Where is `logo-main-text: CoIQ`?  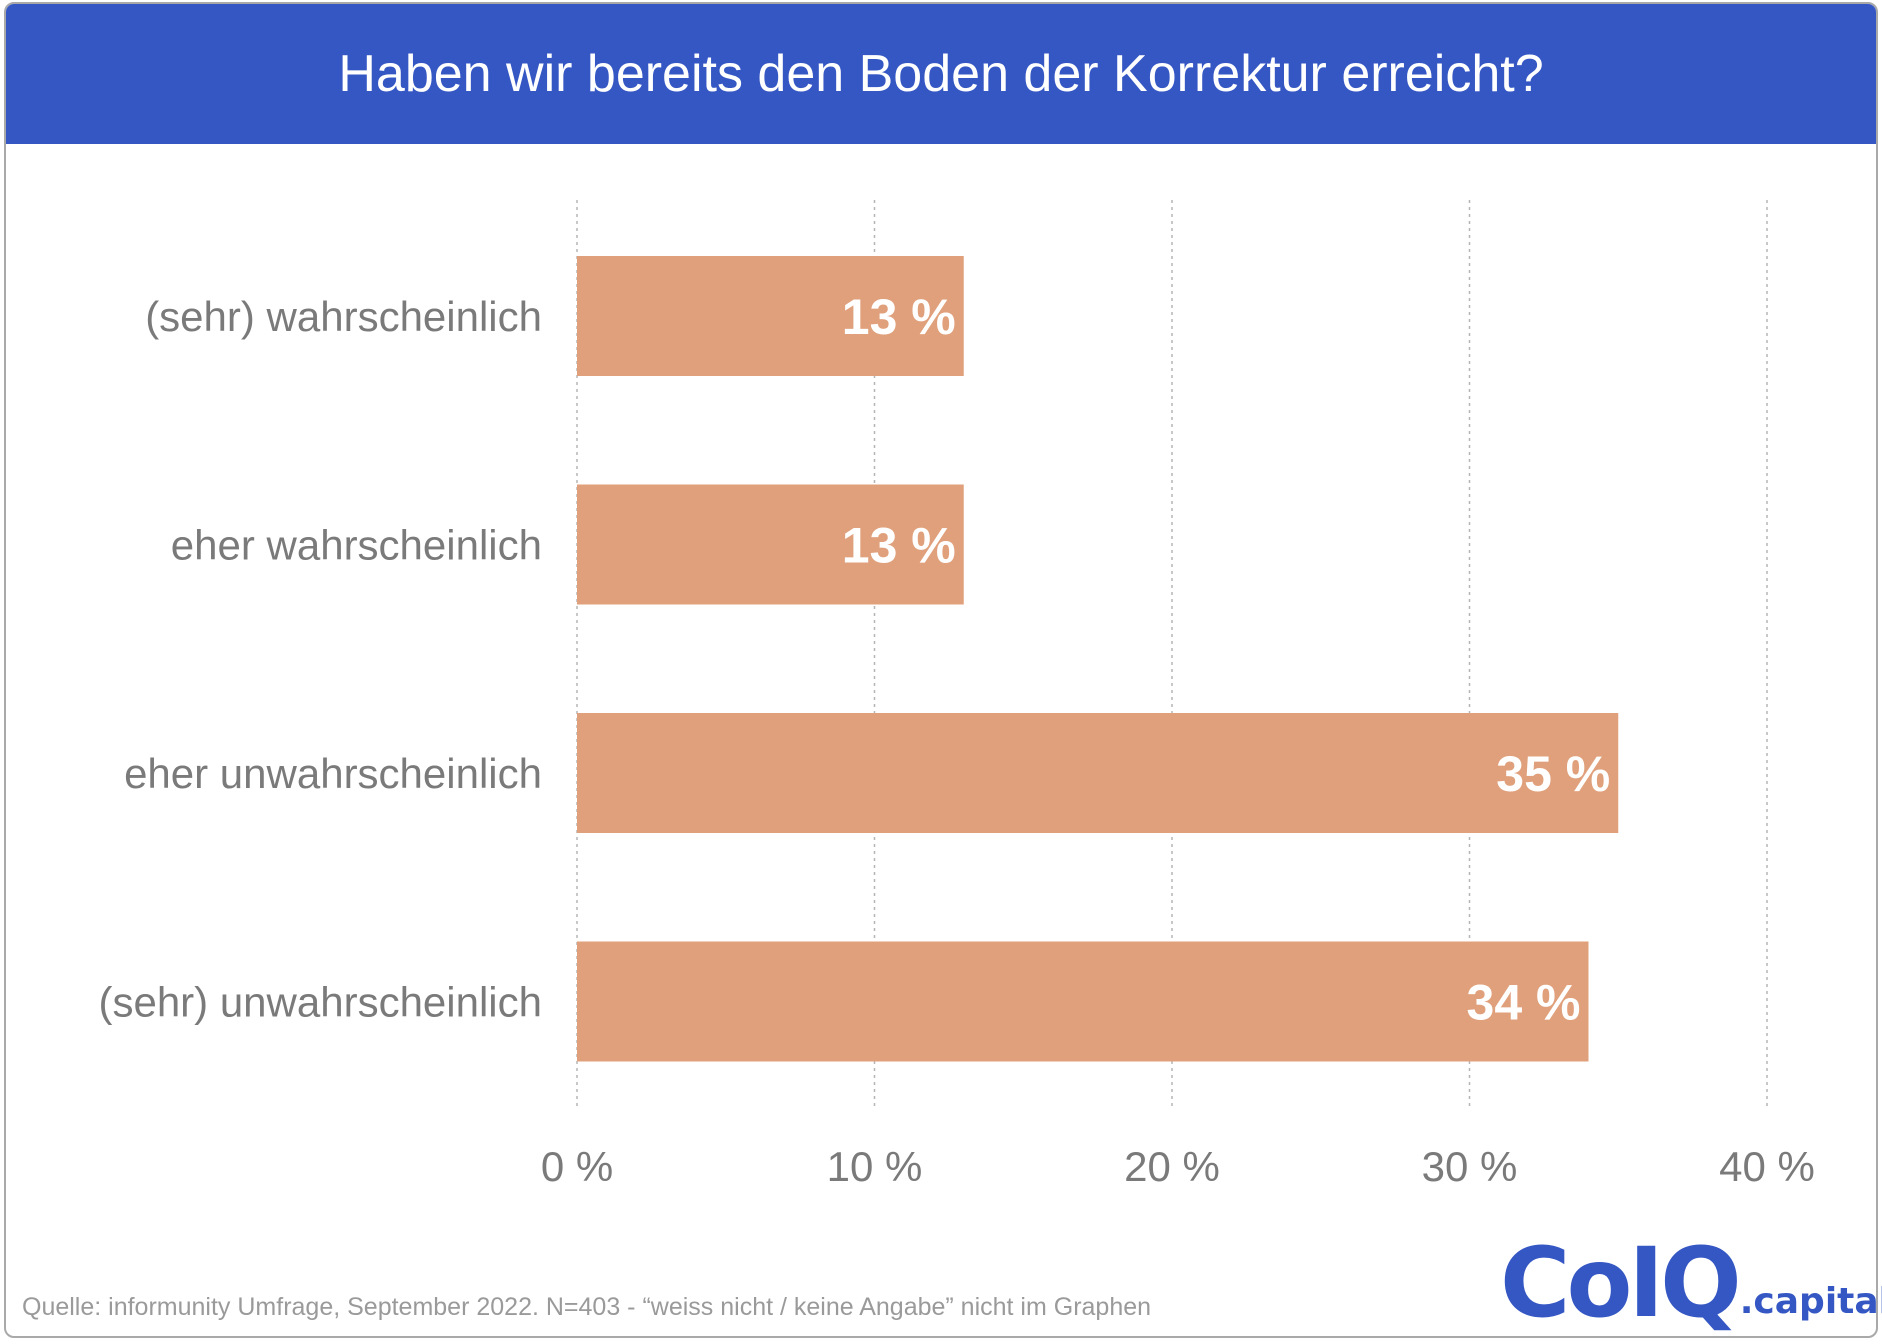 logo-main-text: CoIQ is located at coordinates (1621, 1283).